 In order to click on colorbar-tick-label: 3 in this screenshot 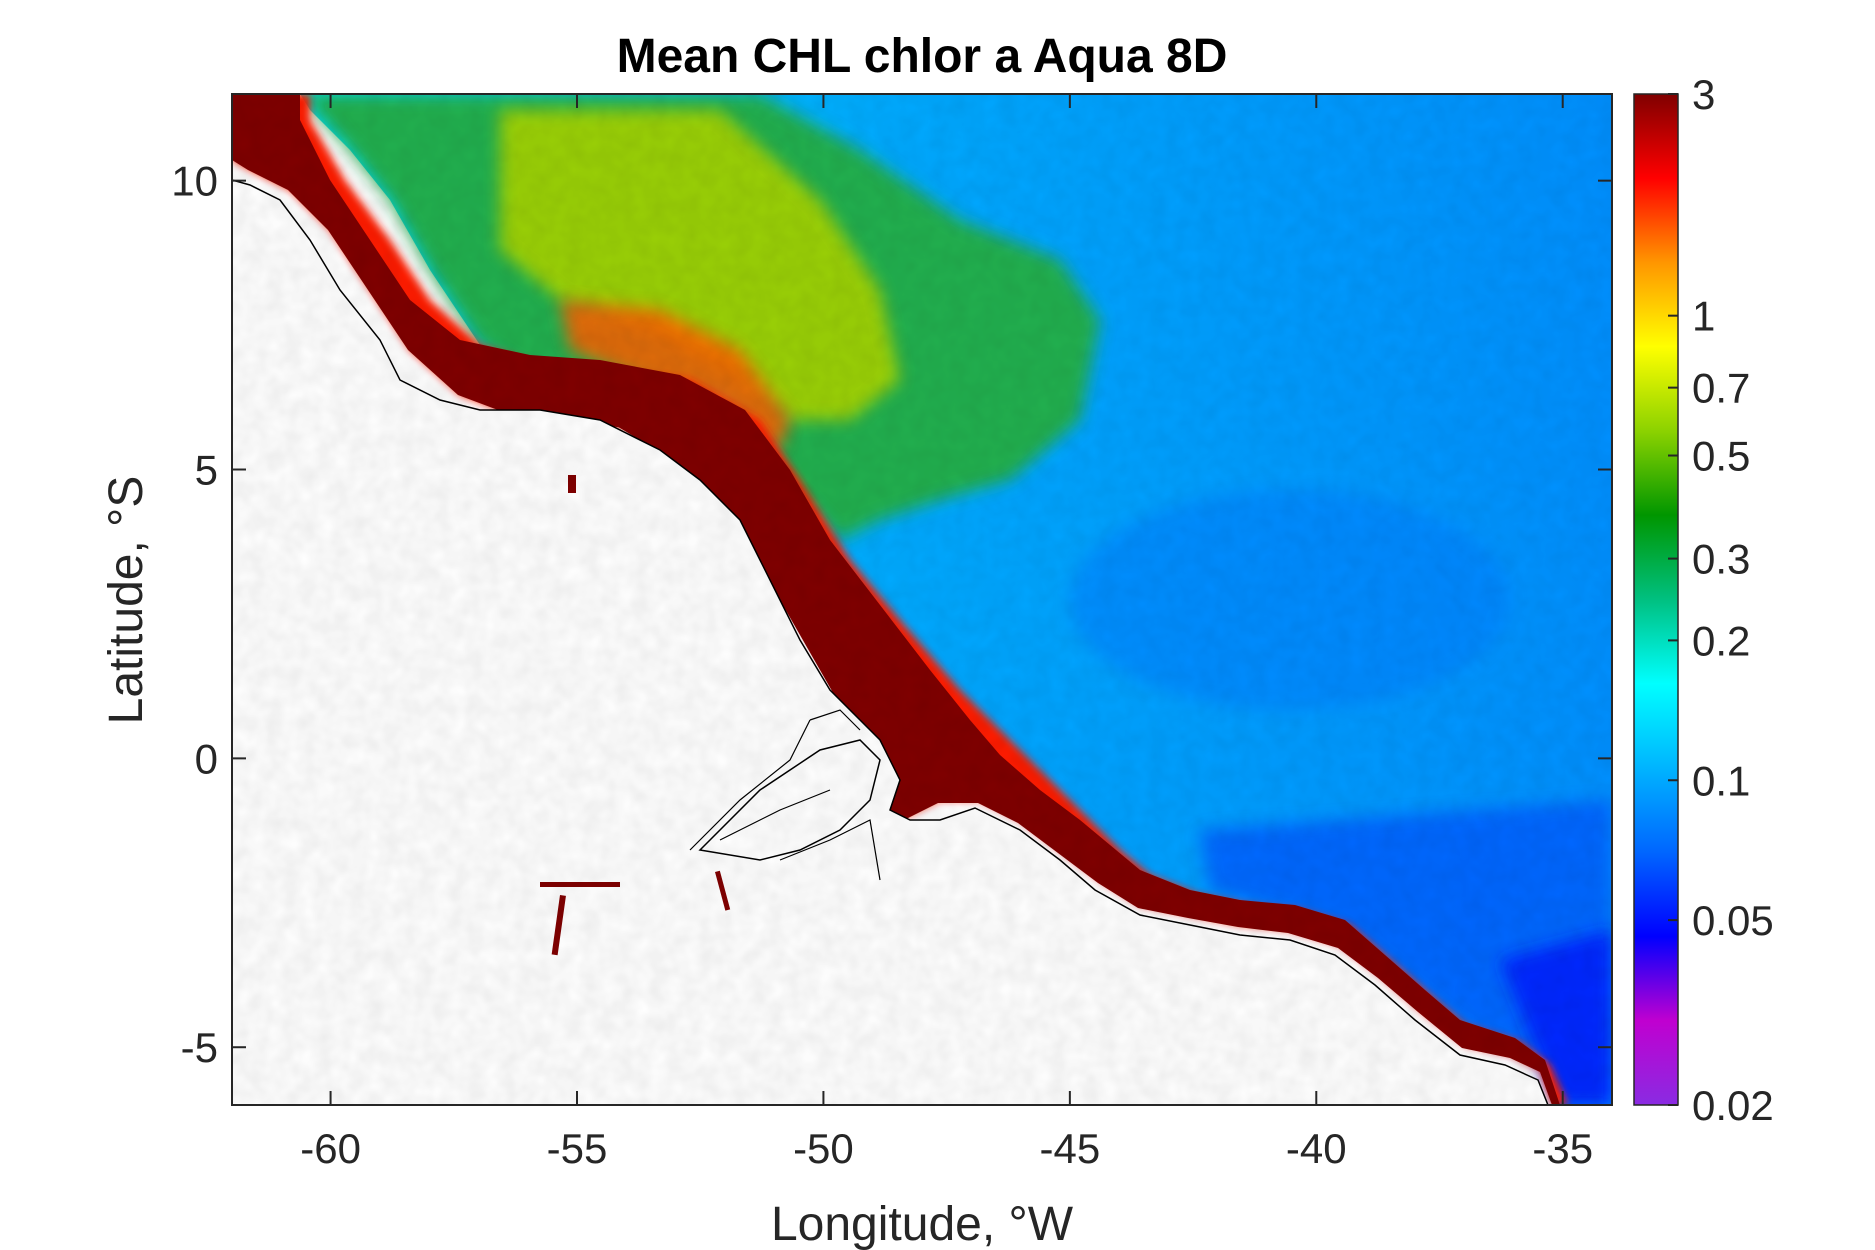, I will do `click(1703, 94)`.